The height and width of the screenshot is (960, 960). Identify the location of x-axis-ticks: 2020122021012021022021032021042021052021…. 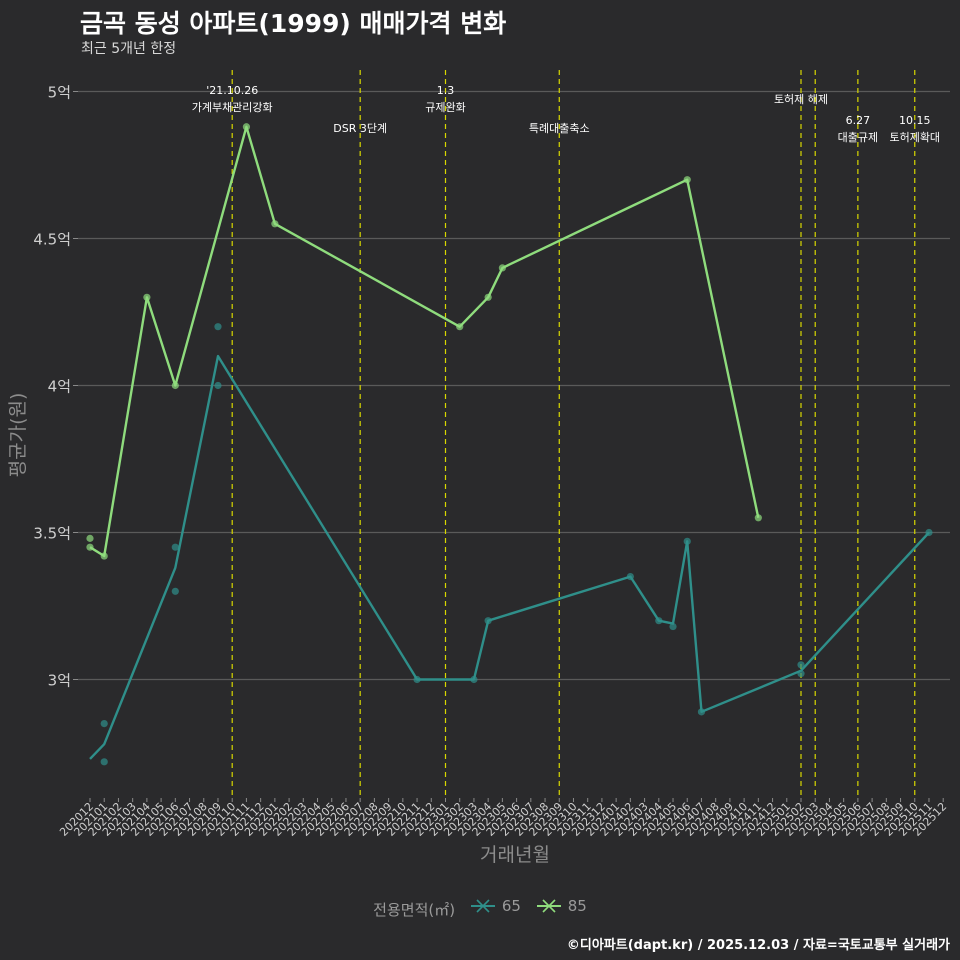
(503, 818).